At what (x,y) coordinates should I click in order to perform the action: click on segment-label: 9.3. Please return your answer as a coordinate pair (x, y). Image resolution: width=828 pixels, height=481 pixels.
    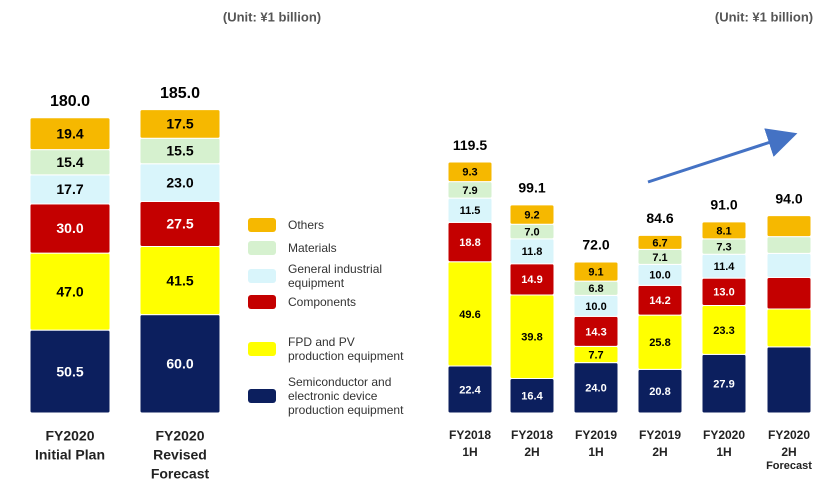
    Looking at the image, I should click on (469, 173).